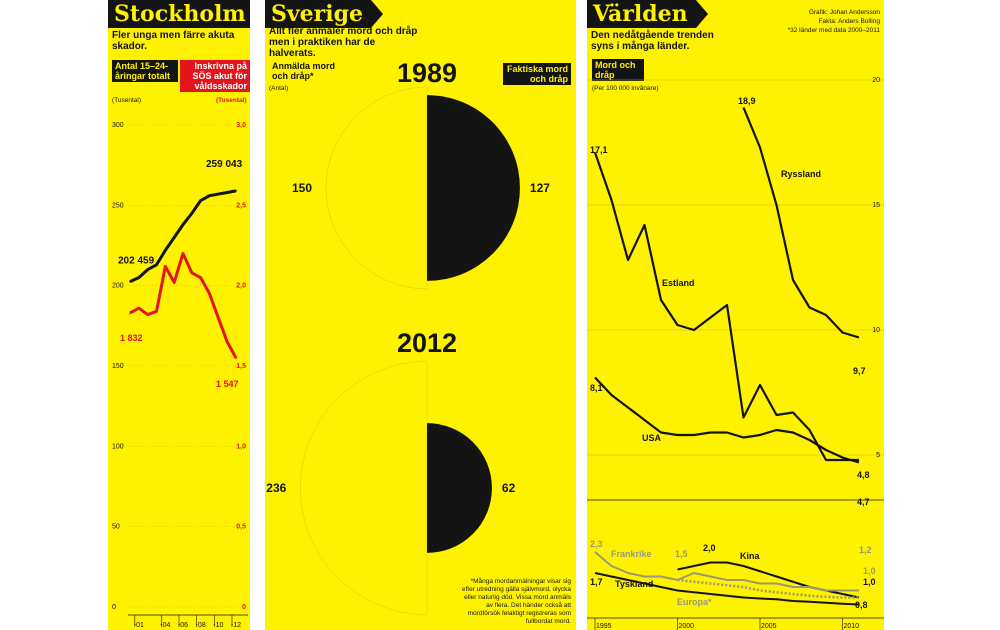 The width and height of the screenshot is (1000, 630). I want to click on varlden-series-label-estland: Estland, so click(678, 283).